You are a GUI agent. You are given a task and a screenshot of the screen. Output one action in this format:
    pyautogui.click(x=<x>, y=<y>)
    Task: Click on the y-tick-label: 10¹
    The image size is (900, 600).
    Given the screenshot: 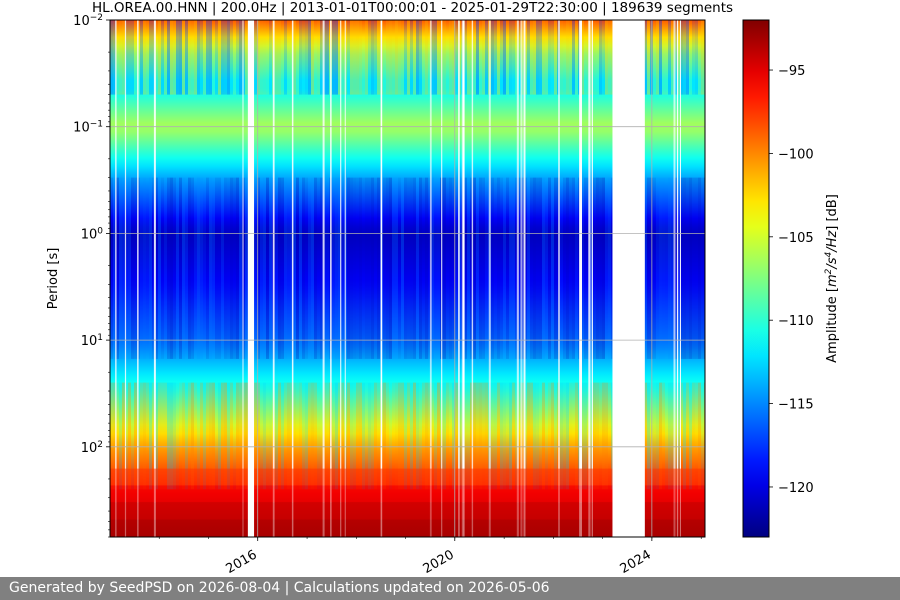 What is the action you would take?
    pyautogui.click(x=92, y=341)
    